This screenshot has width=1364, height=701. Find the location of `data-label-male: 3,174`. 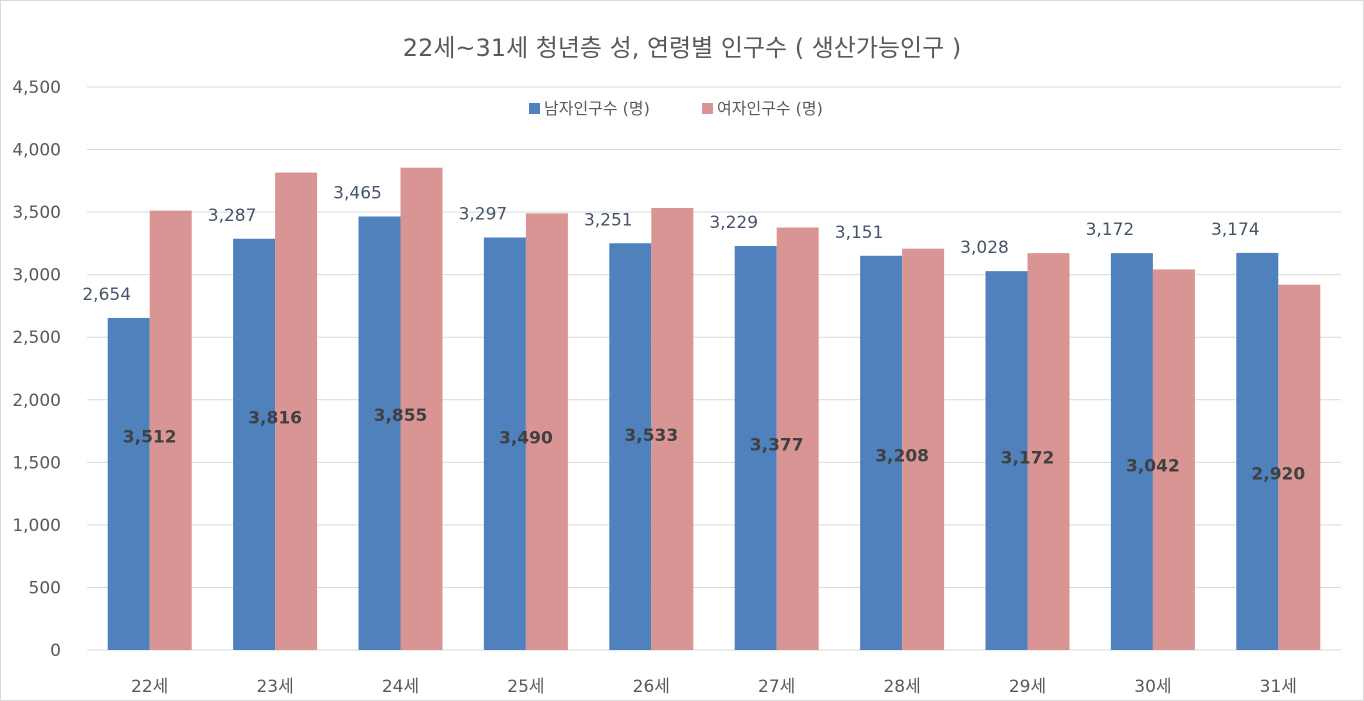

data-label-male: 3,174 is located at coordinates (1235, 230).